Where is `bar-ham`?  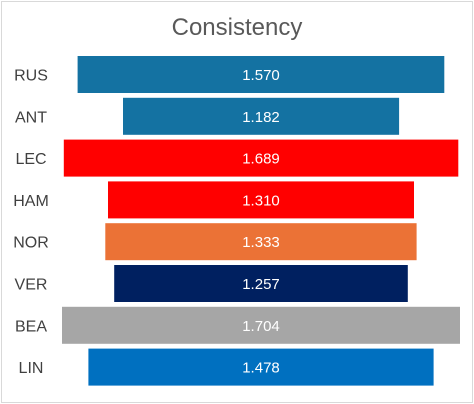 bar-ham is located at coordinates (261, 200).